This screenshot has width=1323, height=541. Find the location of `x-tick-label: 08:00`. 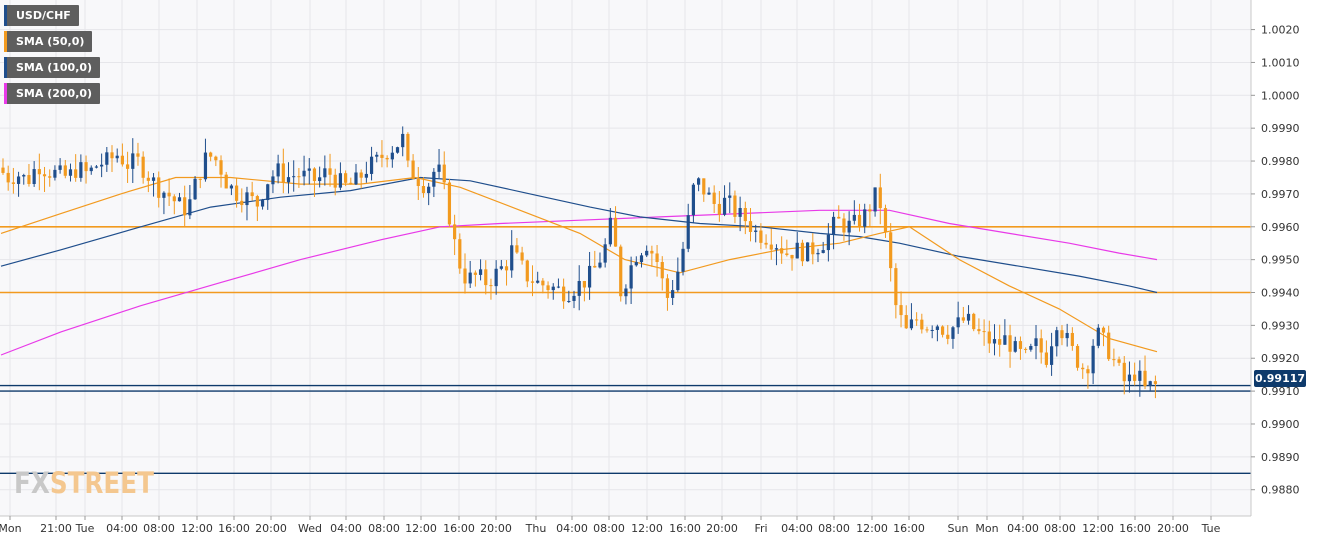

x-tick-label: 08:00 is located at coordinates (384, 528).